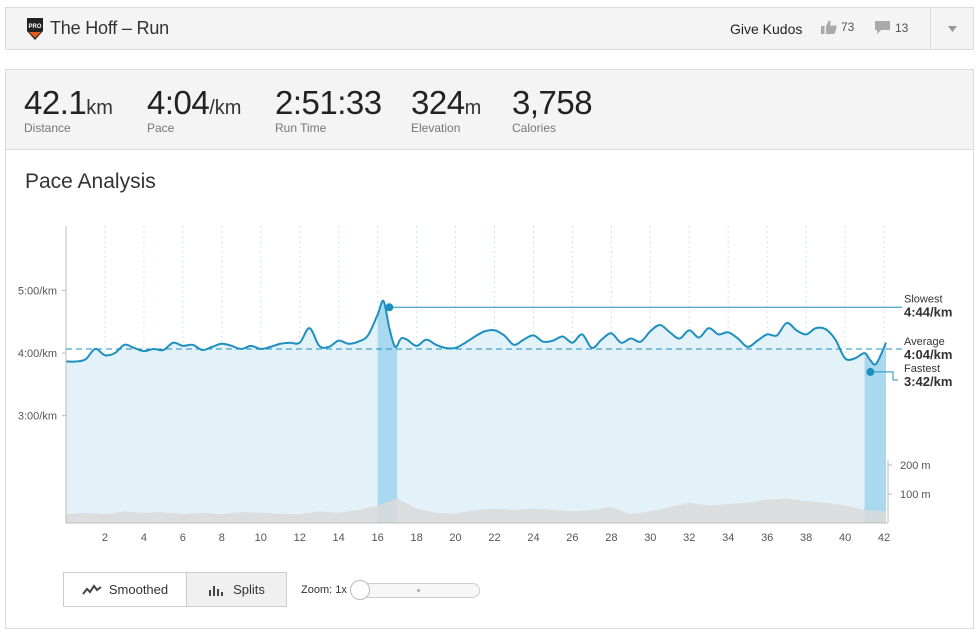  I want to click on header-divider, so click(930, 28).